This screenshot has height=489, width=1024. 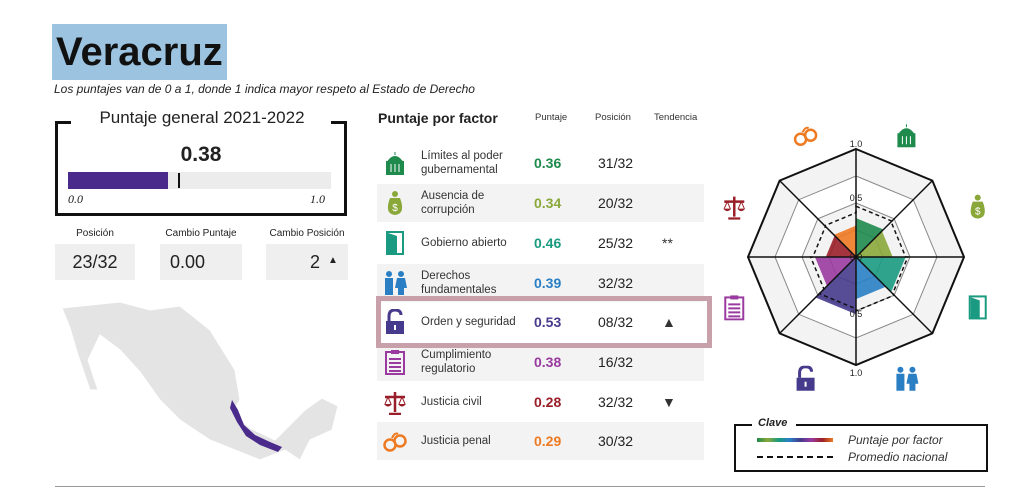 I want to click on factor-trend: **, so click(x=667, y=243).